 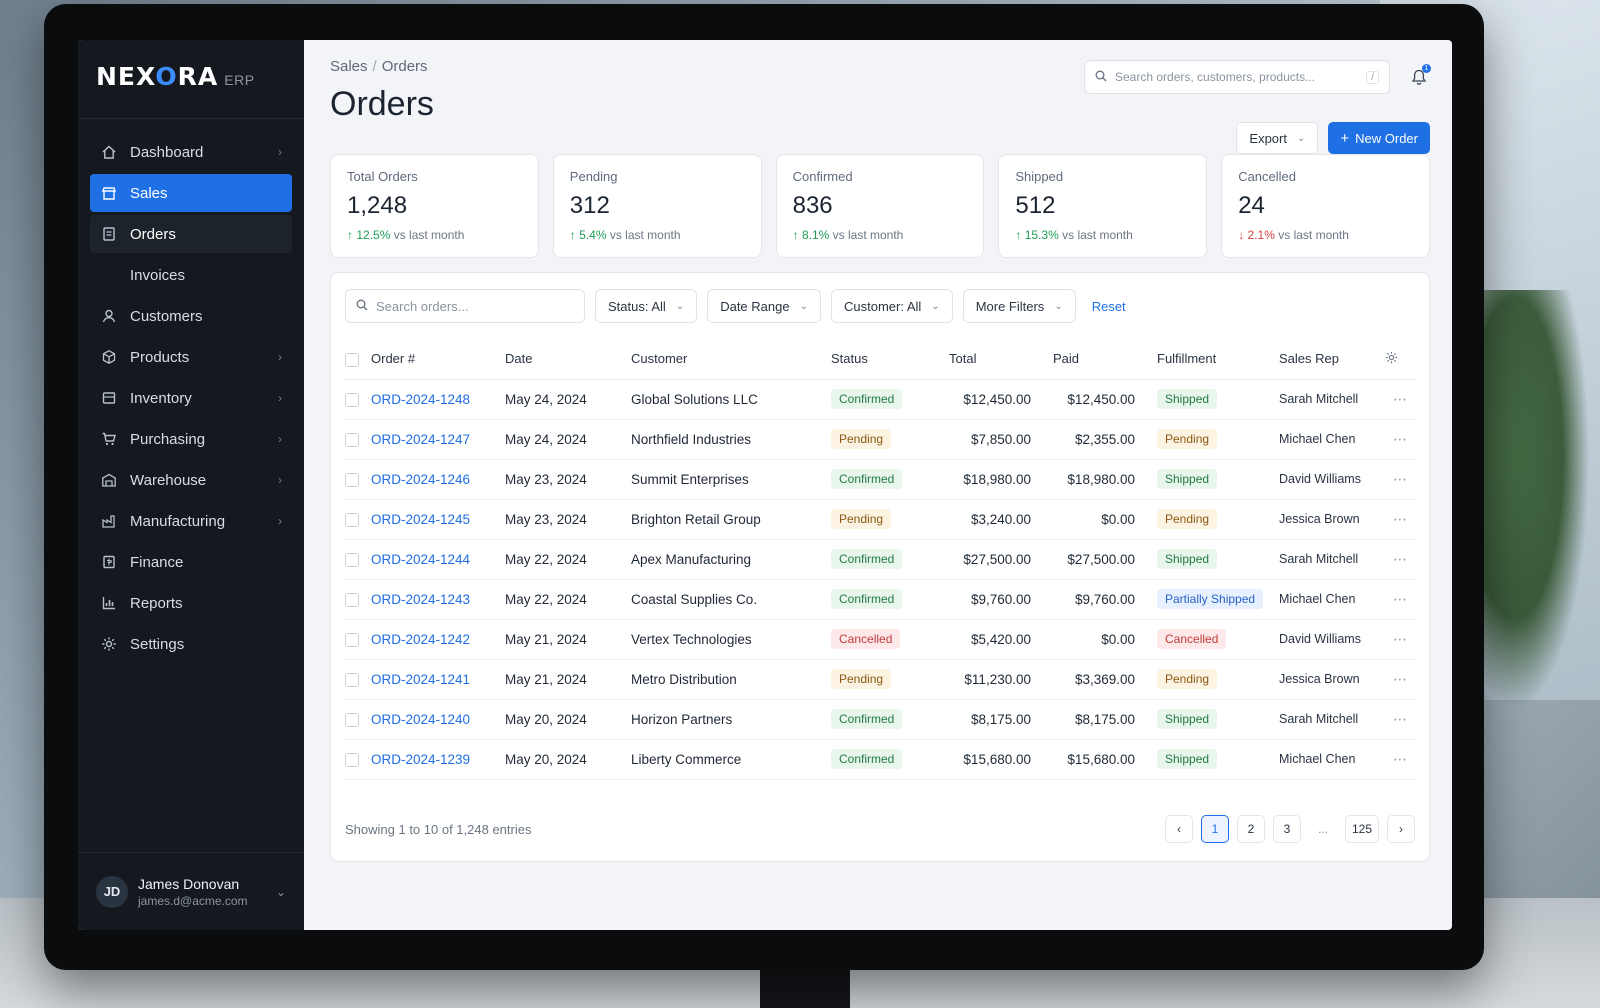 What do you see at coordinates (421, 759) in the screenshot?
I see `order-link: ORD-2024-1239` at bounding box center [421, 759].